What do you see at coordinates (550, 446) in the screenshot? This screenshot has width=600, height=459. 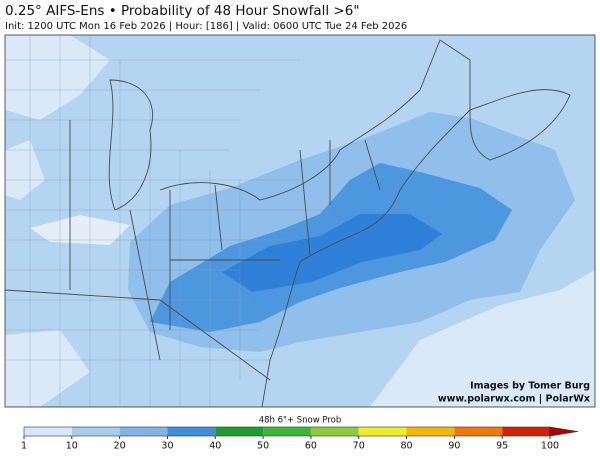 I see `tick-label: 100` at bounding box center [550, 446].